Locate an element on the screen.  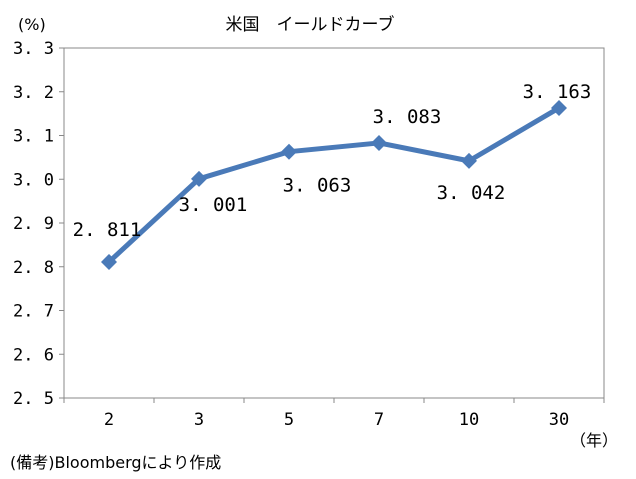
chart-title: 米国 イールドカーブ is located at coordinates (310, 24).